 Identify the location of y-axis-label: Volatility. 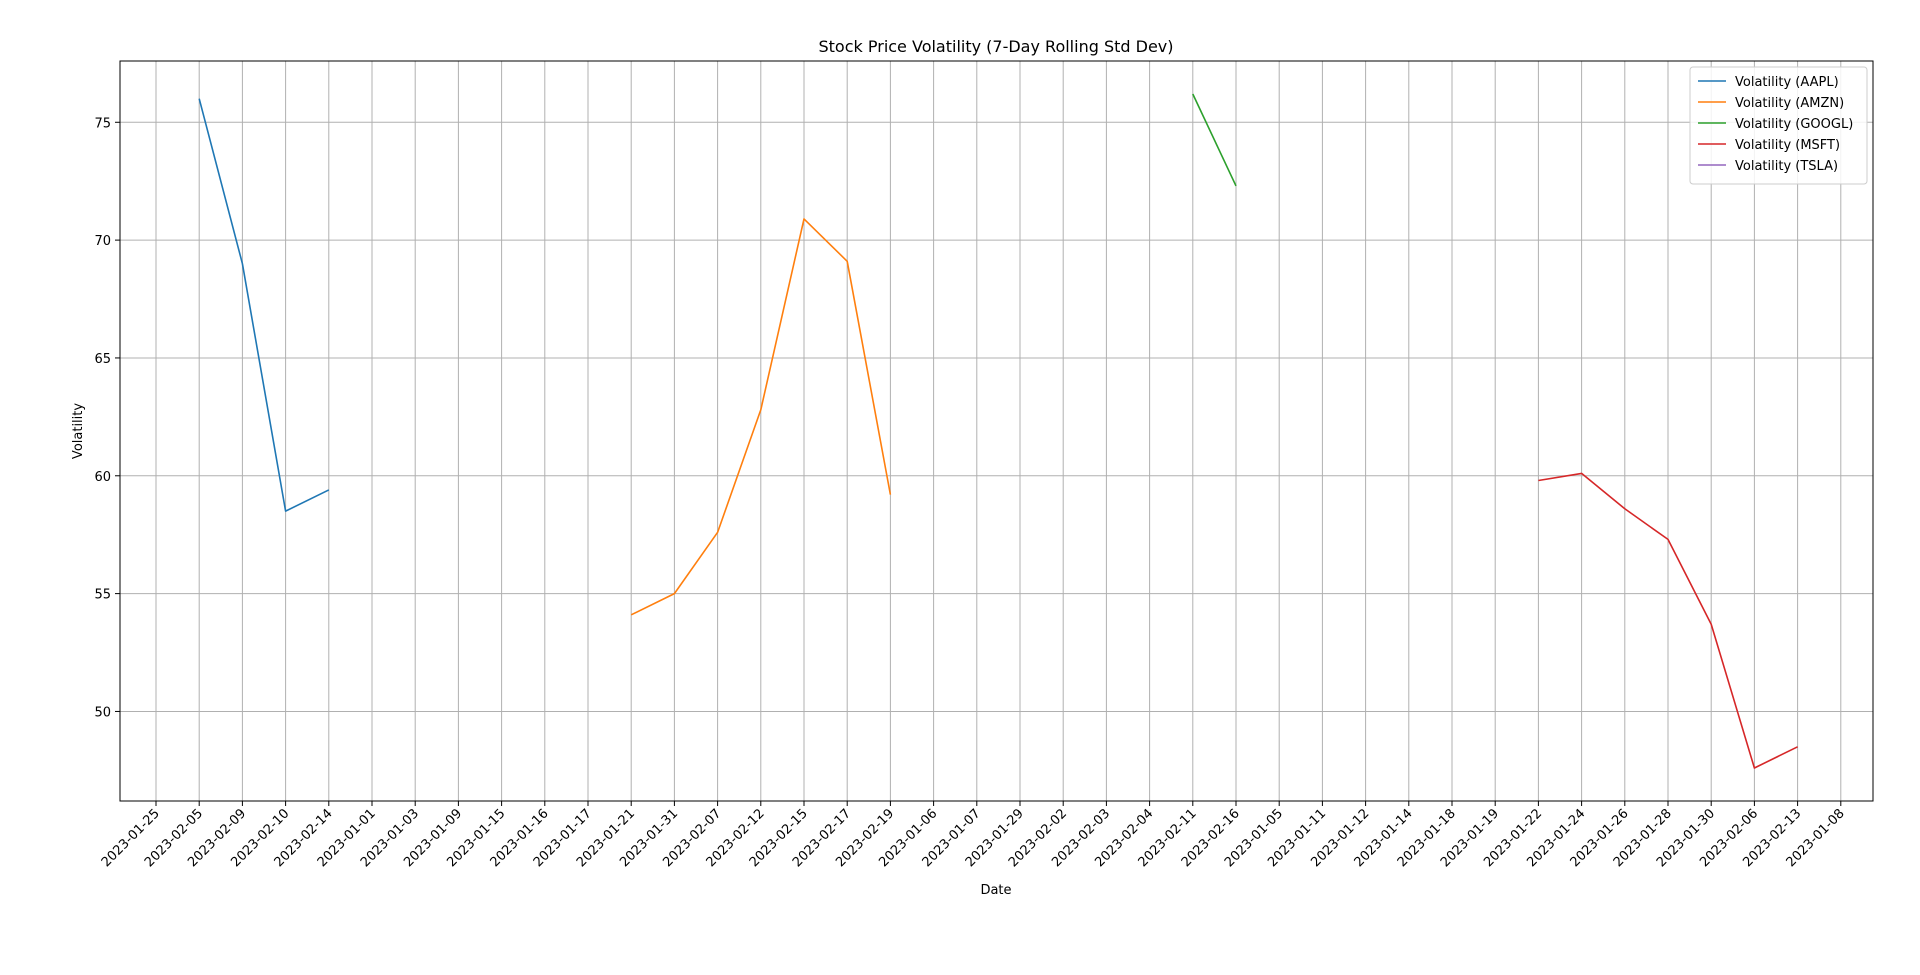
(78, 431).